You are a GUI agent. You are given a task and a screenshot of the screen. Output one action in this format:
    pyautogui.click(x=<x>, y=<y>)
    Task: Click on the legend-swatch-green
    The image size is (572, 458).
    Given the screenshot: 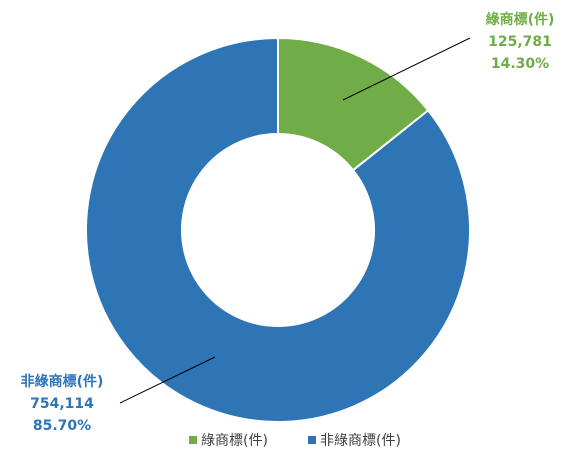 What is the action you would take?
    pyautogui.click(x=193, y=440)
    